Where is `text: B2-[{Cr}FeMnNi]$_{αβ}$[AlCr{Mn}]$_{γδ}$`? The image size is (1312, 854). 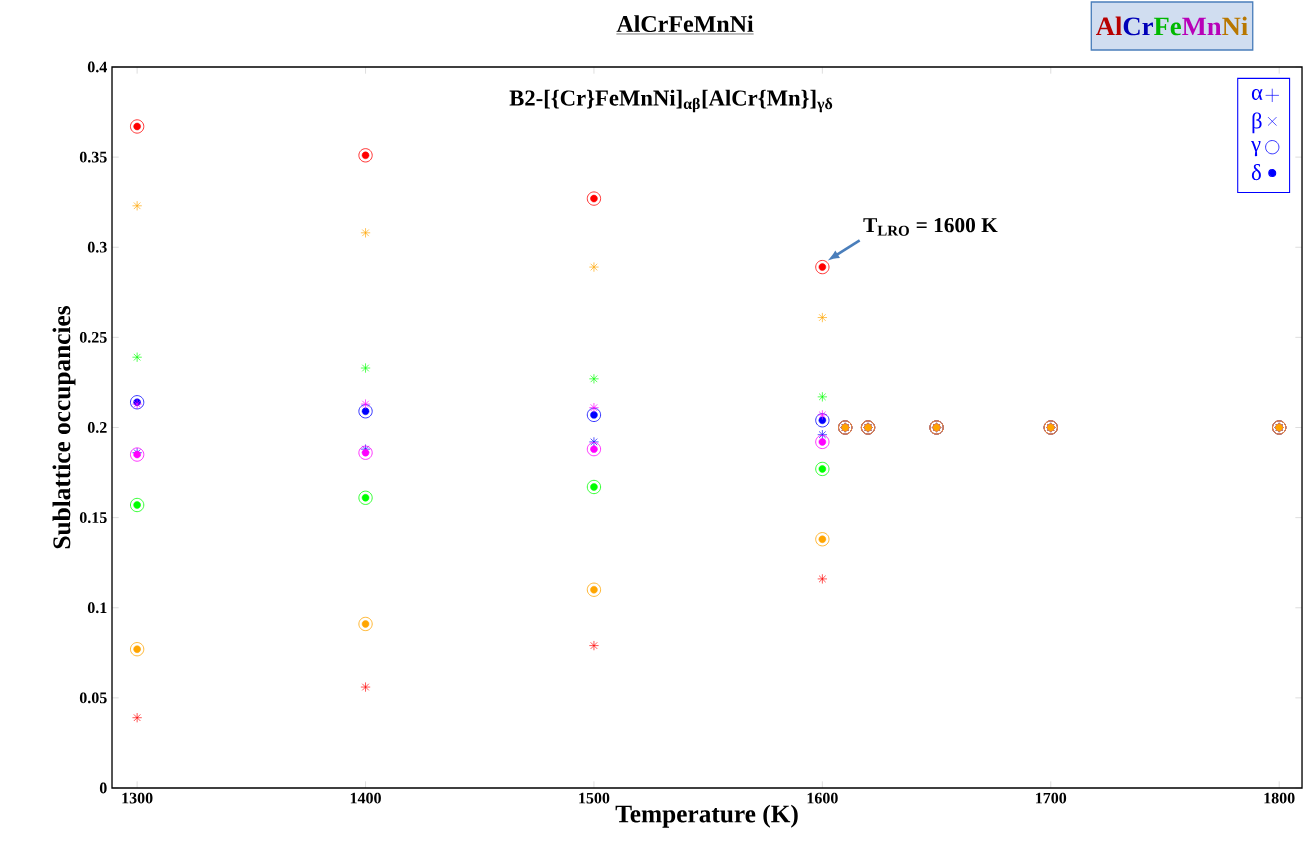
text: B2-[{Cr}FeMnNi]$_{αβ}$[AlCr{Mn}]$_{γδ}$ is located at coordinates (671, 101).